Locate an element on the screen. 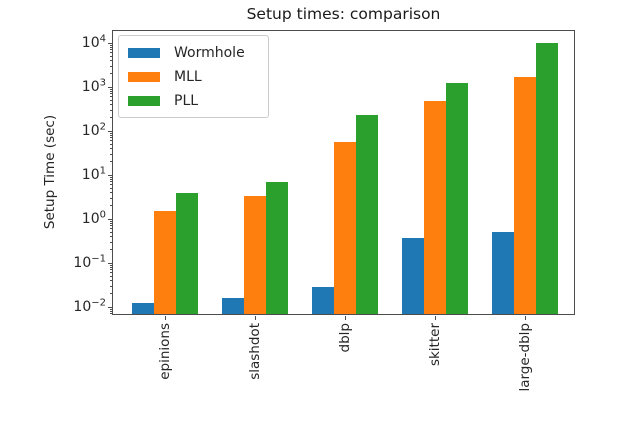 The width and height of the screenshot is (640, 424). legend-swatch-MLL is located at coordinates (144, 77).